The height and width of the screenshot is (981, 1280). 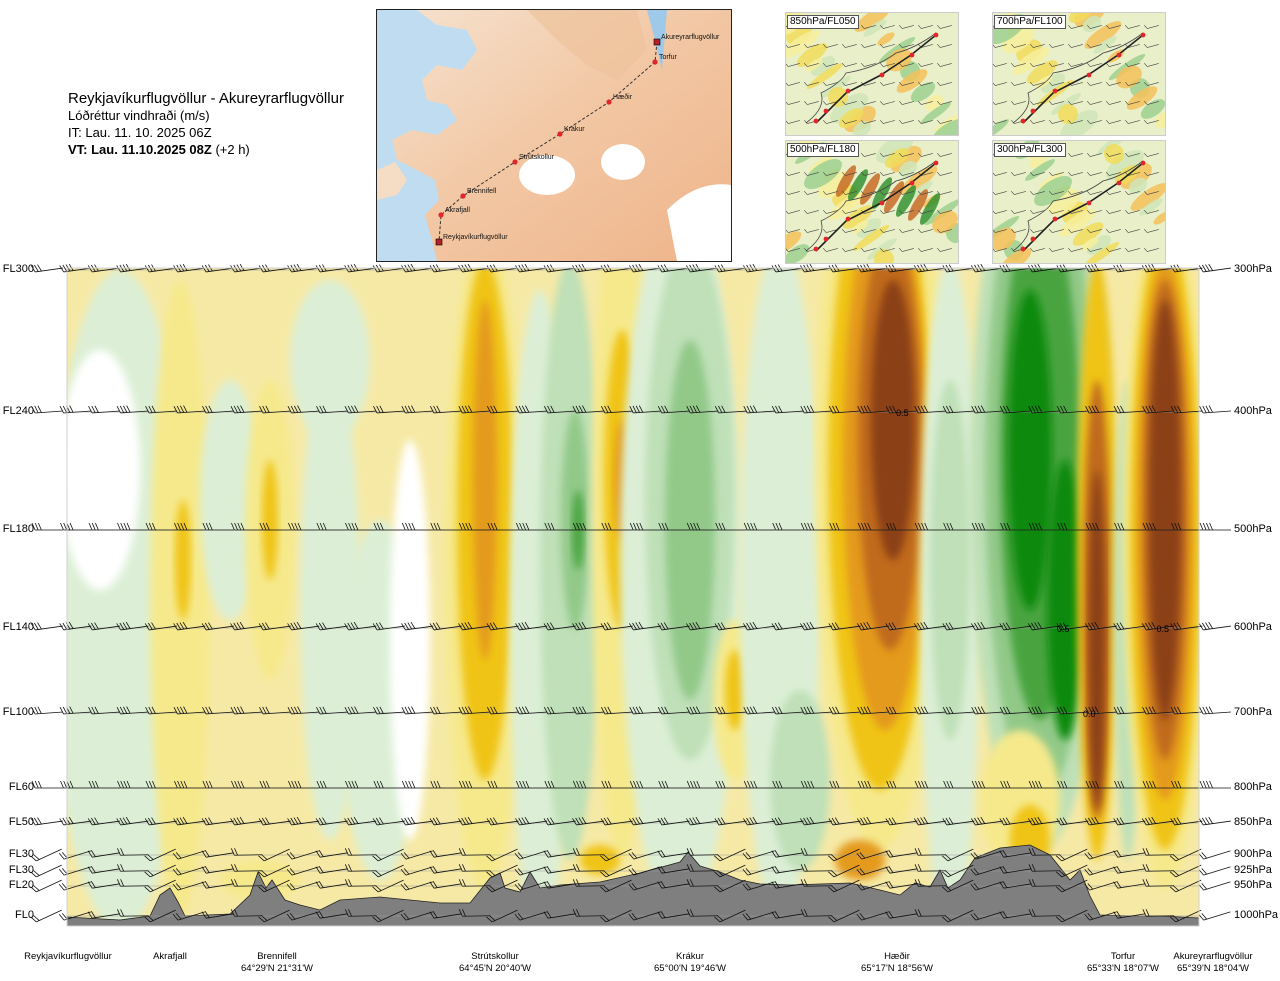 I want to click on pressure-label: 950hPa, so click(x=1253, y=885).